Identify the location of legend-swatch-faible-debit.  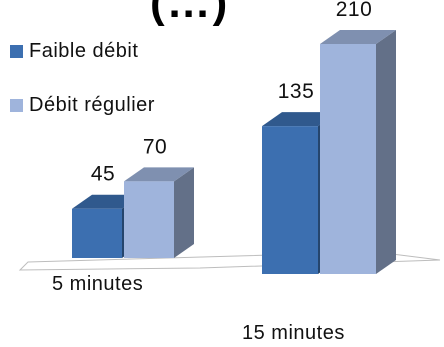
(16, 51).